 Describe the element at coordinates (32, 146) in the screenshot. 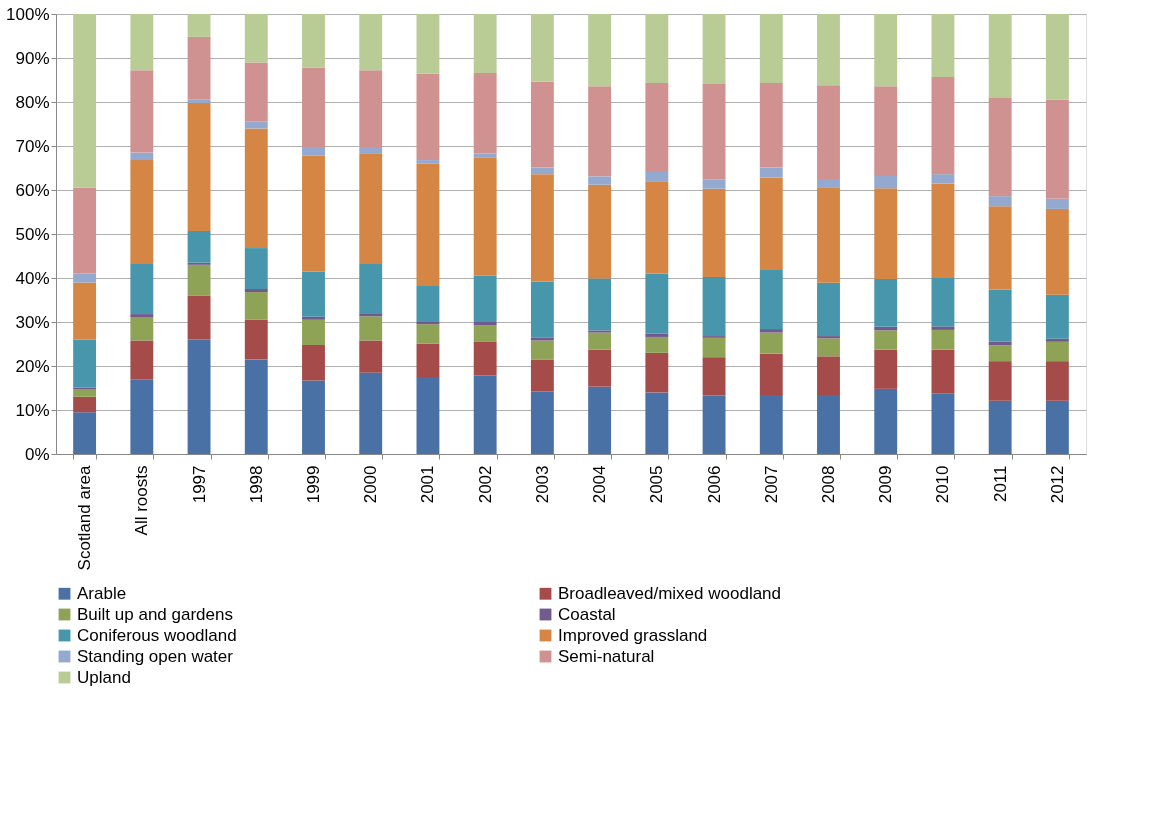

I see `y-tick-label: 70%` at that location.